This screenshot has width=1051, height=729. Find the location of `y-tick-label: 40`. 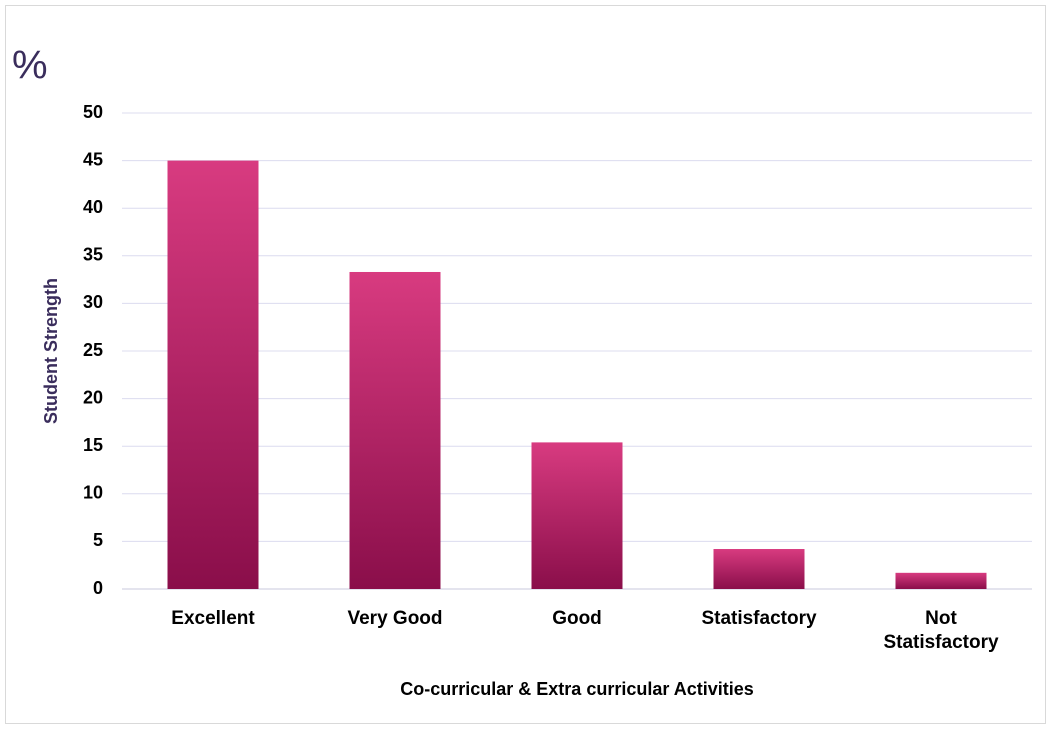

y-tick-label: 40 is located at coordinates (93, 207).